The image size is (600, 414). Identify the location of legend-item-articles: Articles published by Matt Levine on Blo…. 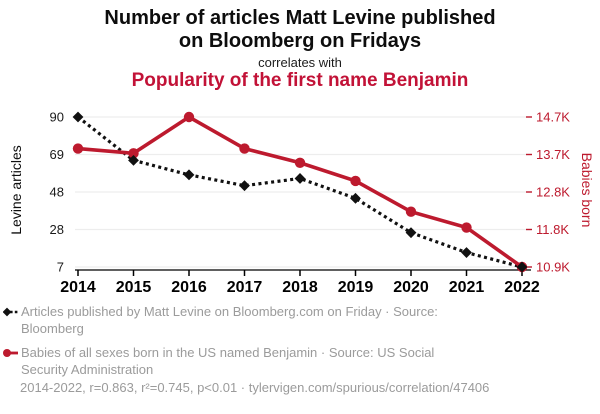
(293, 320).